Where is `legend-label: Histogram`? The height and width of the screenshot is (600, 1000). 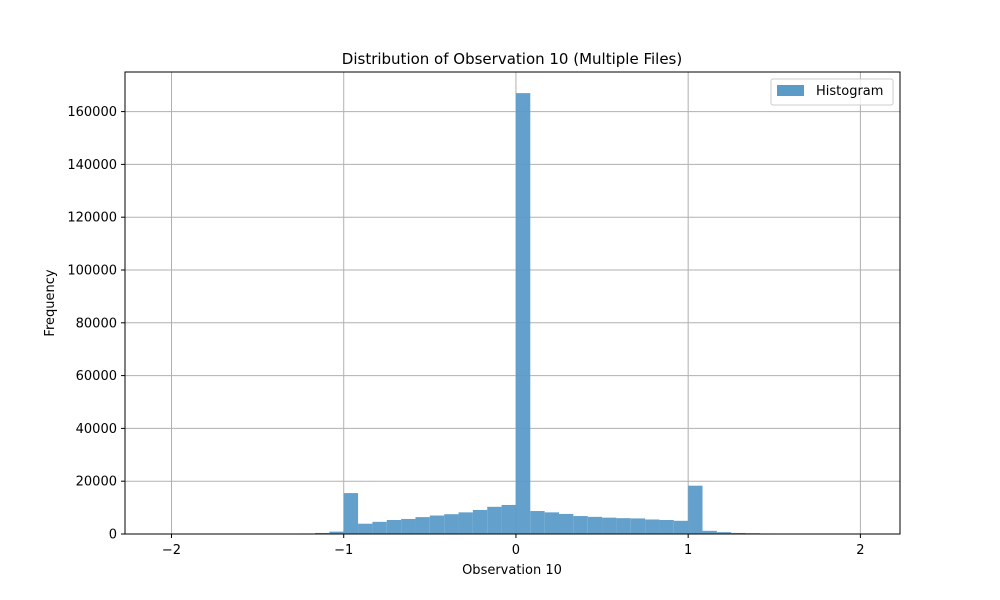 legend-label: Histogram is located at coordinates (849, 91).